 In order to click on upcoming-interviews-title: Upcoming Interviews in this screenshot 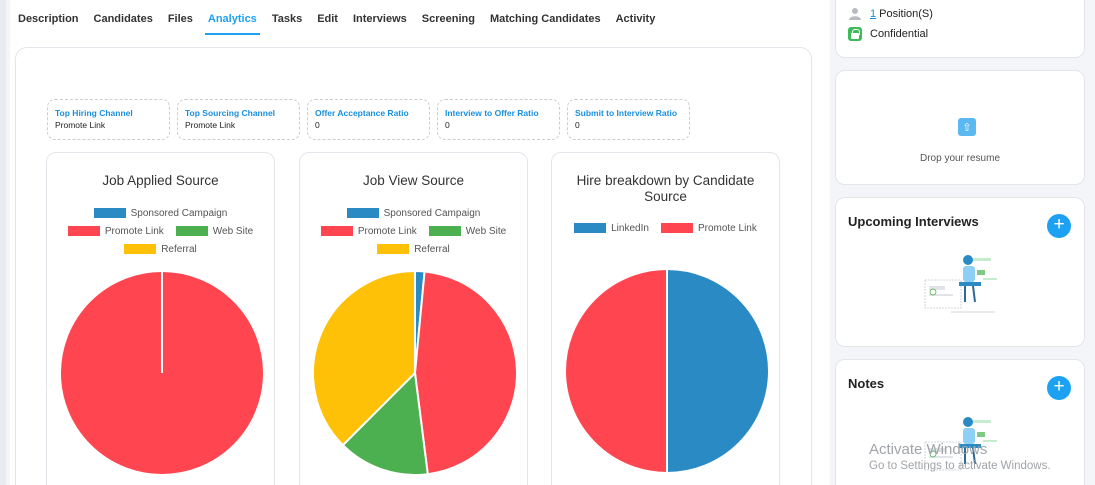, I will do `click(913, 221)`.